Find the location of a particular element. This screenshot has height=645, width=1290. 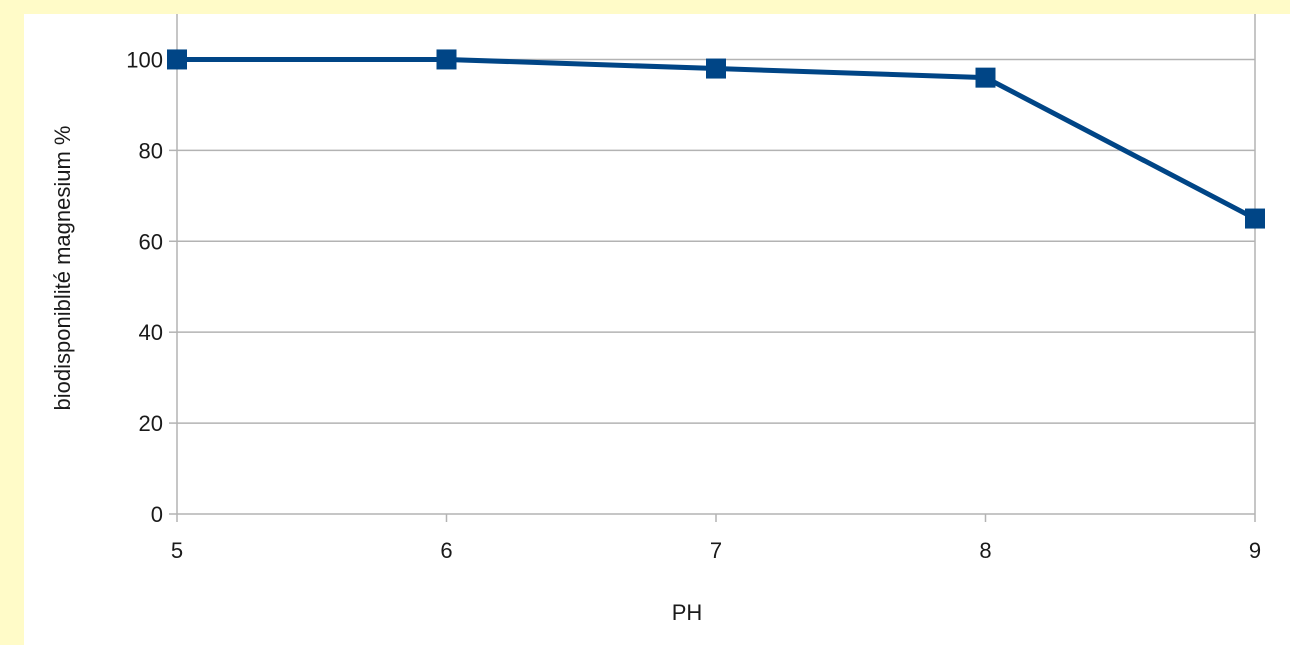

y-axis-title: biodisponiblité magnesium % is located at coordinates (62, 268).